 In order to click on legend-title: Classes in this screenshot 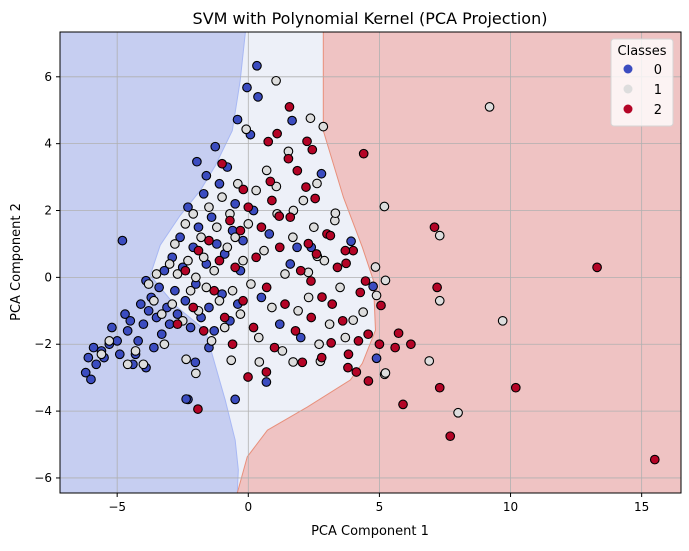, I will do `click(642, 51)`.